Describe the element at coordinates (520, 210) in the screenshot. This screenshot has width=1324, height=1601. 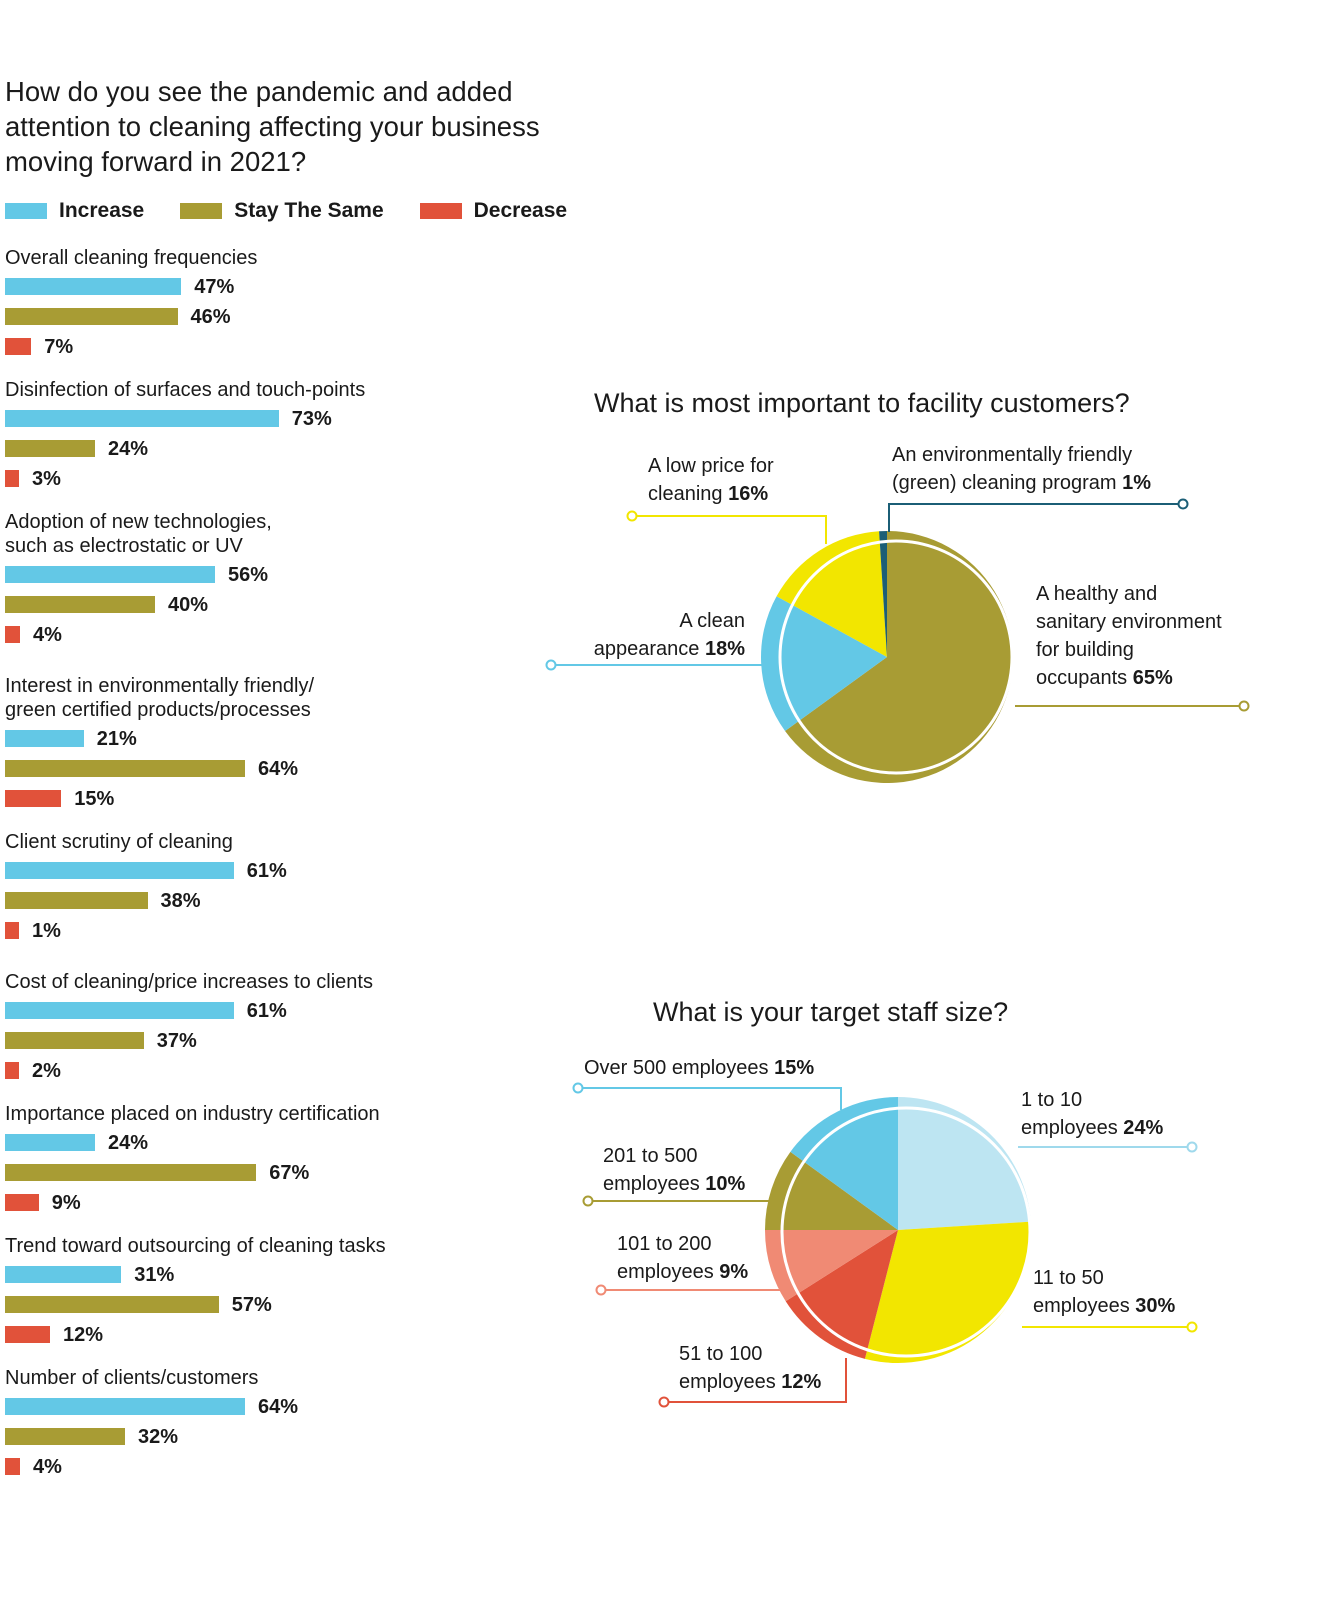
I see `legend-label: Decrease` at that location.